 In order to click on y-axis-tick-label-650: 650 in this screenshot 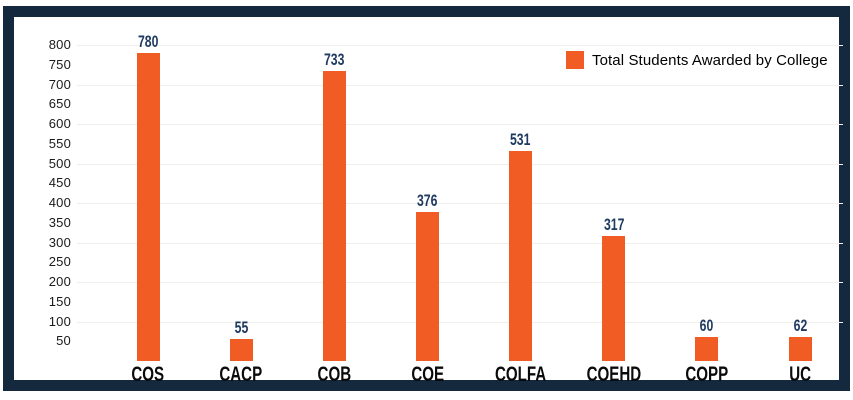, I will do `click(59, 104)`.